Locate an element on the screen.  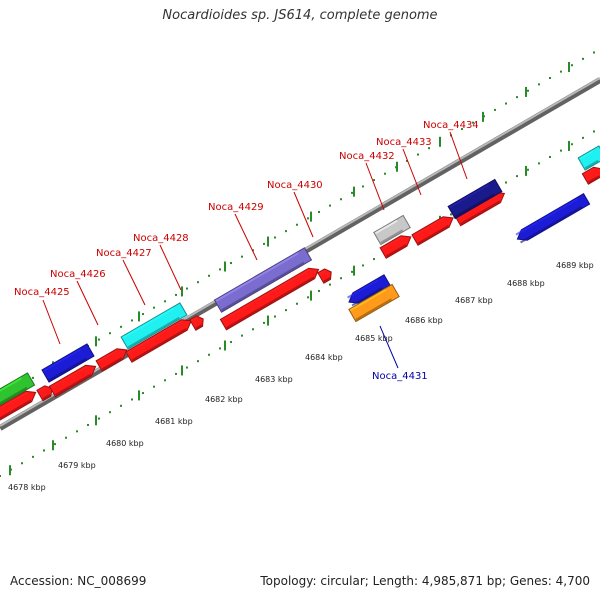
gene-red-c-body is located at coordinates (72, 381).